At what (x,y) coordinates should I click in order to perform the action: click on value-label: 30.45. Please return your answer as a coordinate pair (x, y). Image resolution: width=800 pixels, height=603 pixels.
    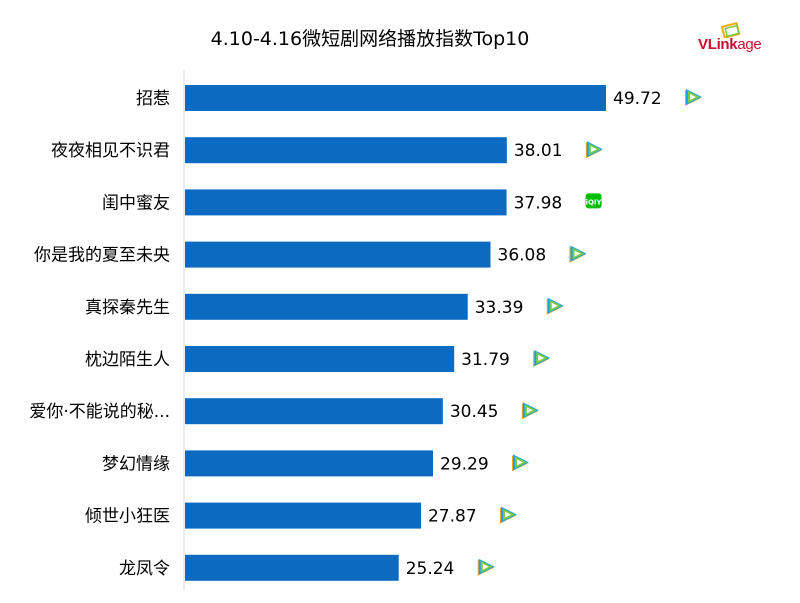
    Looking at the image, I should click on (474, 412).